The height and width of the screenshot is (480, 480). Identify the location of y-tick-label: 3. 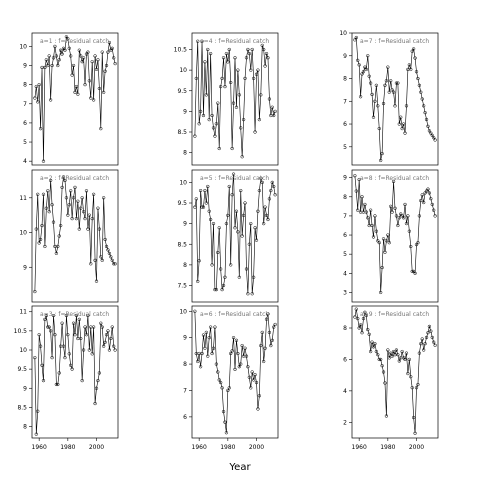
(345, 292).